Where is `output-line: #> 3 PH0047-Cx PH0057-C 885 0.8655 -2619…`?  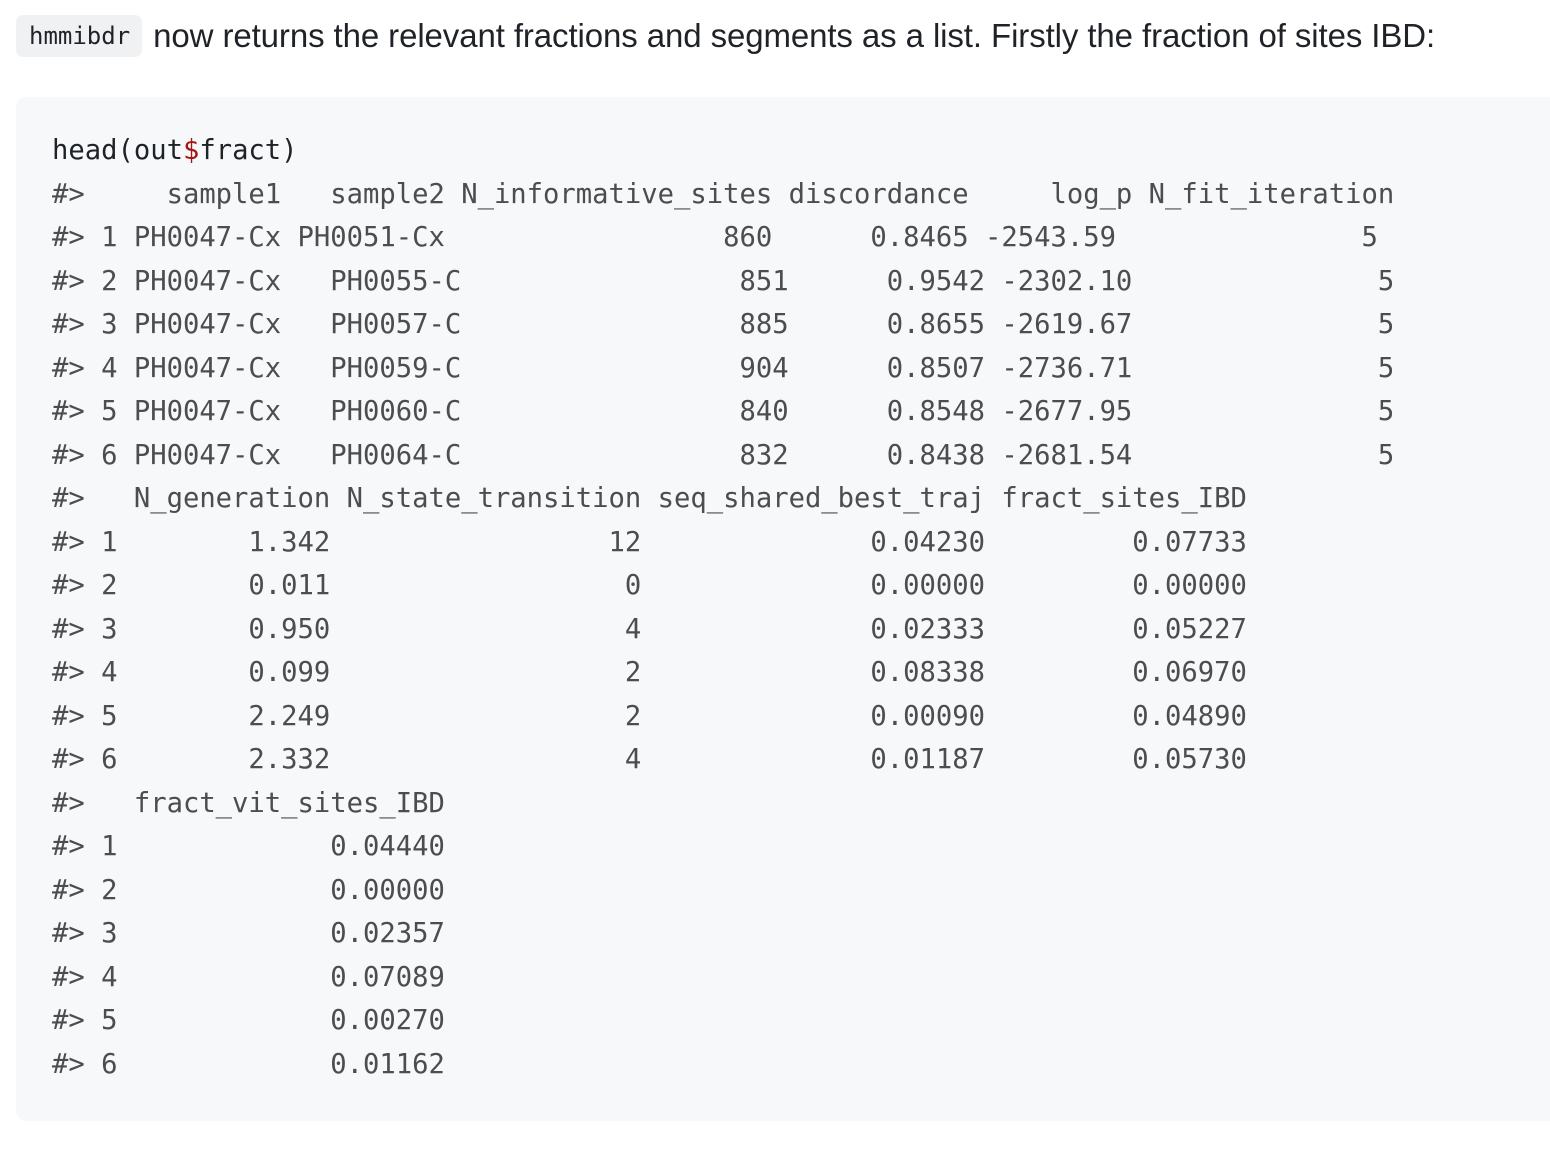
output-line: #> 3 PH0047-Cx PH0057-C 885 0.8655 -2619… is located at coordinates (723, 324).